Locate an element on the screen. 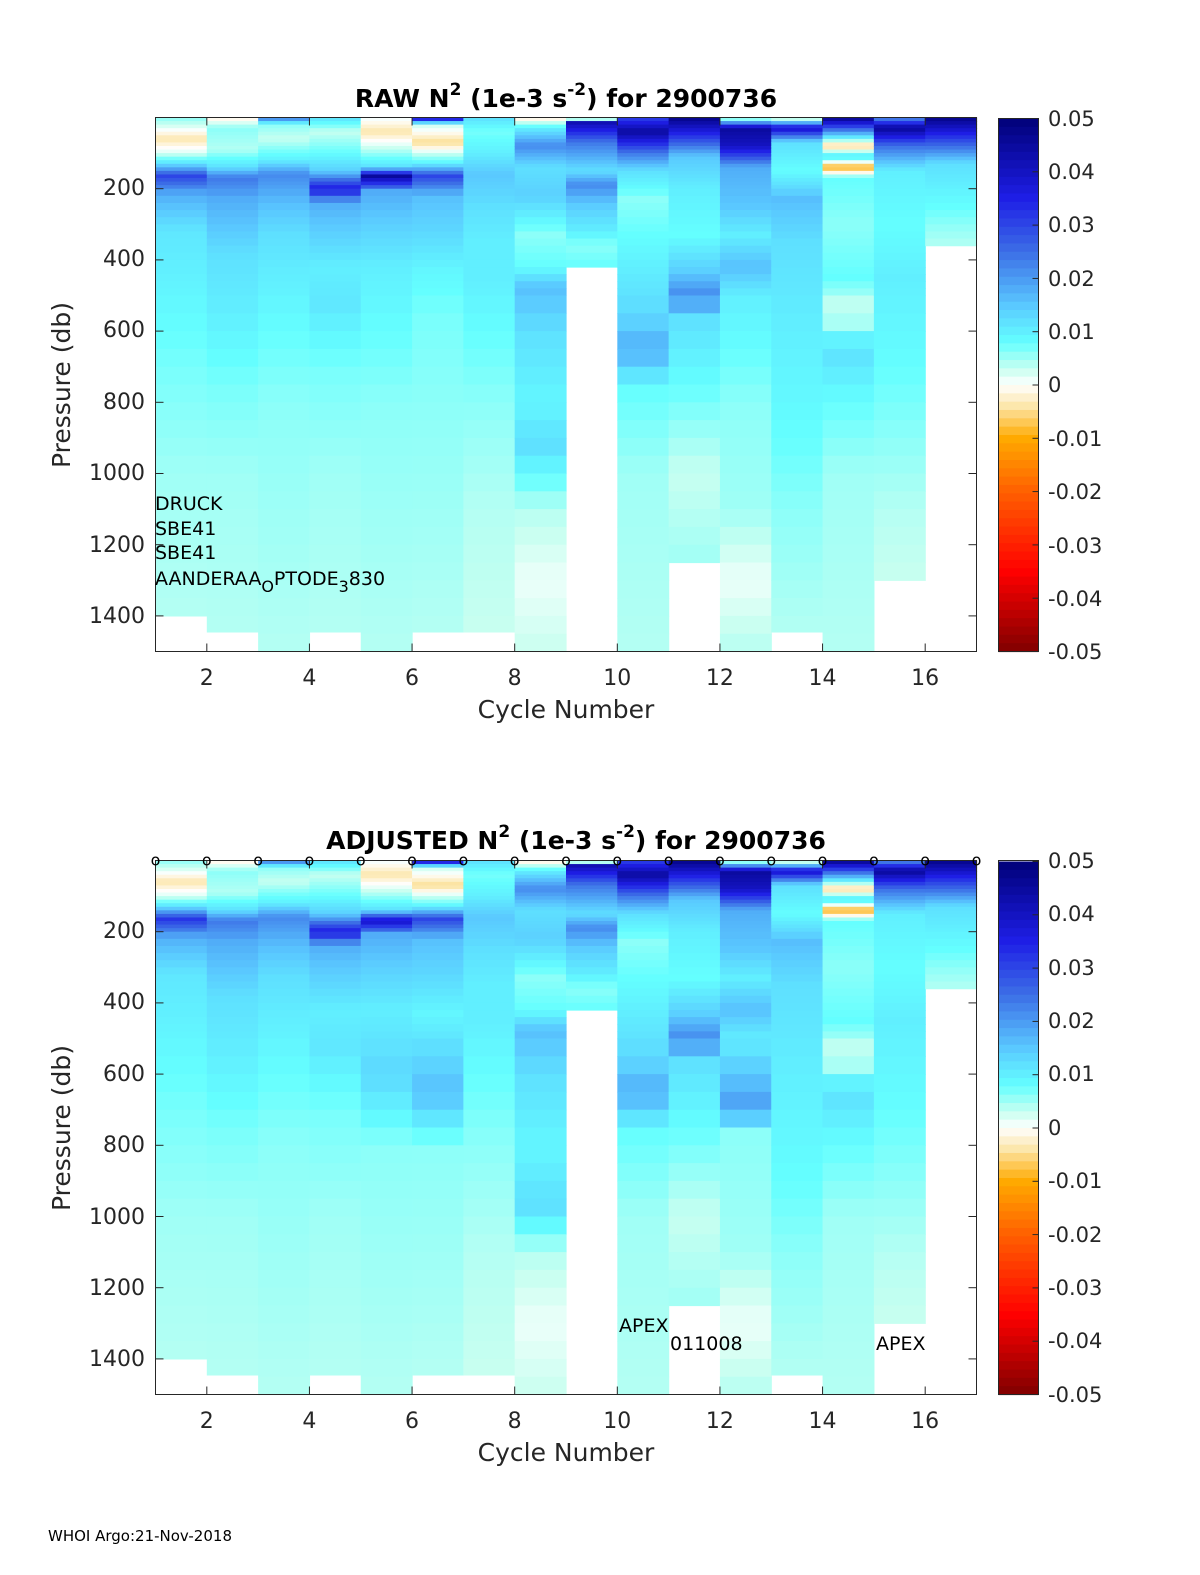 This screenshot has height=1575, width=1200. colorbar-label: -0.04 is located at coordinates (1075, 599).